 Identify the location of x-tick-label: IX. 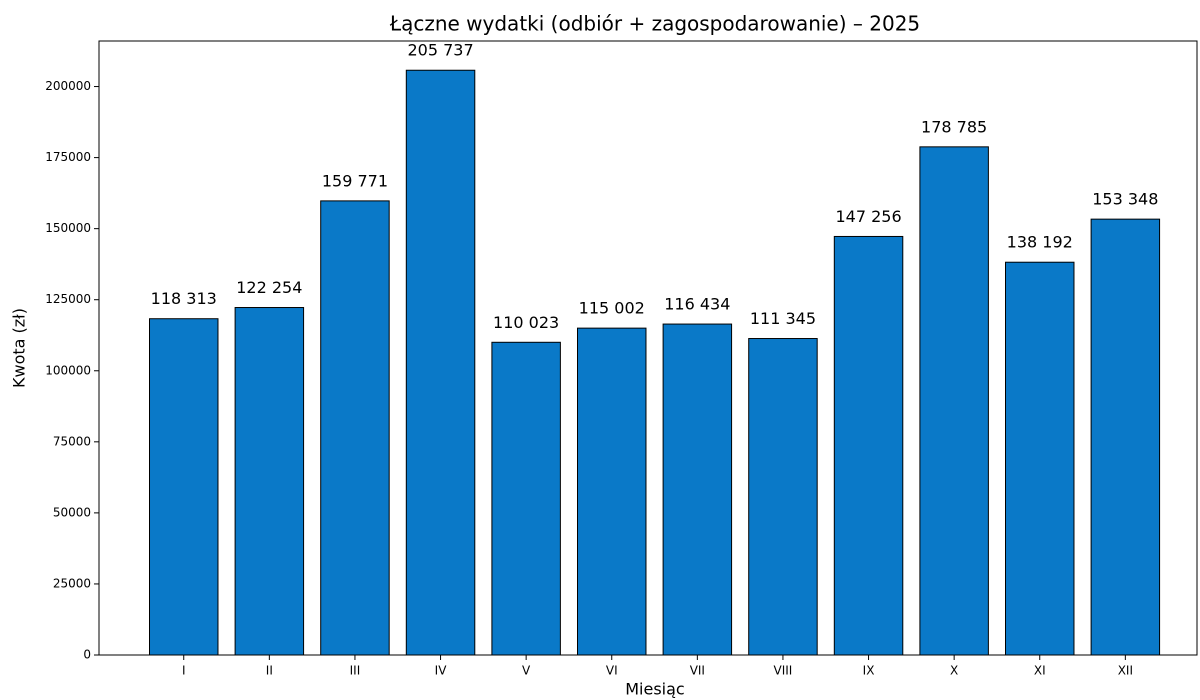
(869, 671).